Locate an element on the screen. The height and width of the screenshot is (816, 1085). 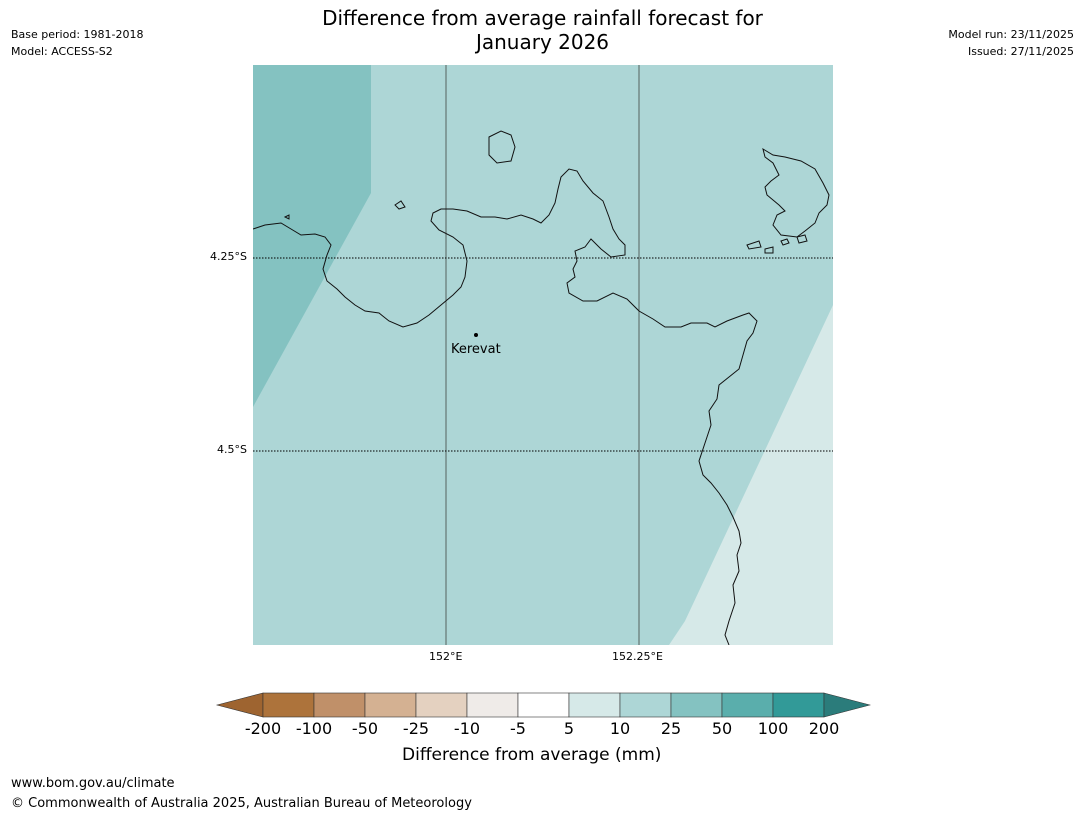
lon-label-152: 152°E is located at coordinates (446, 656).